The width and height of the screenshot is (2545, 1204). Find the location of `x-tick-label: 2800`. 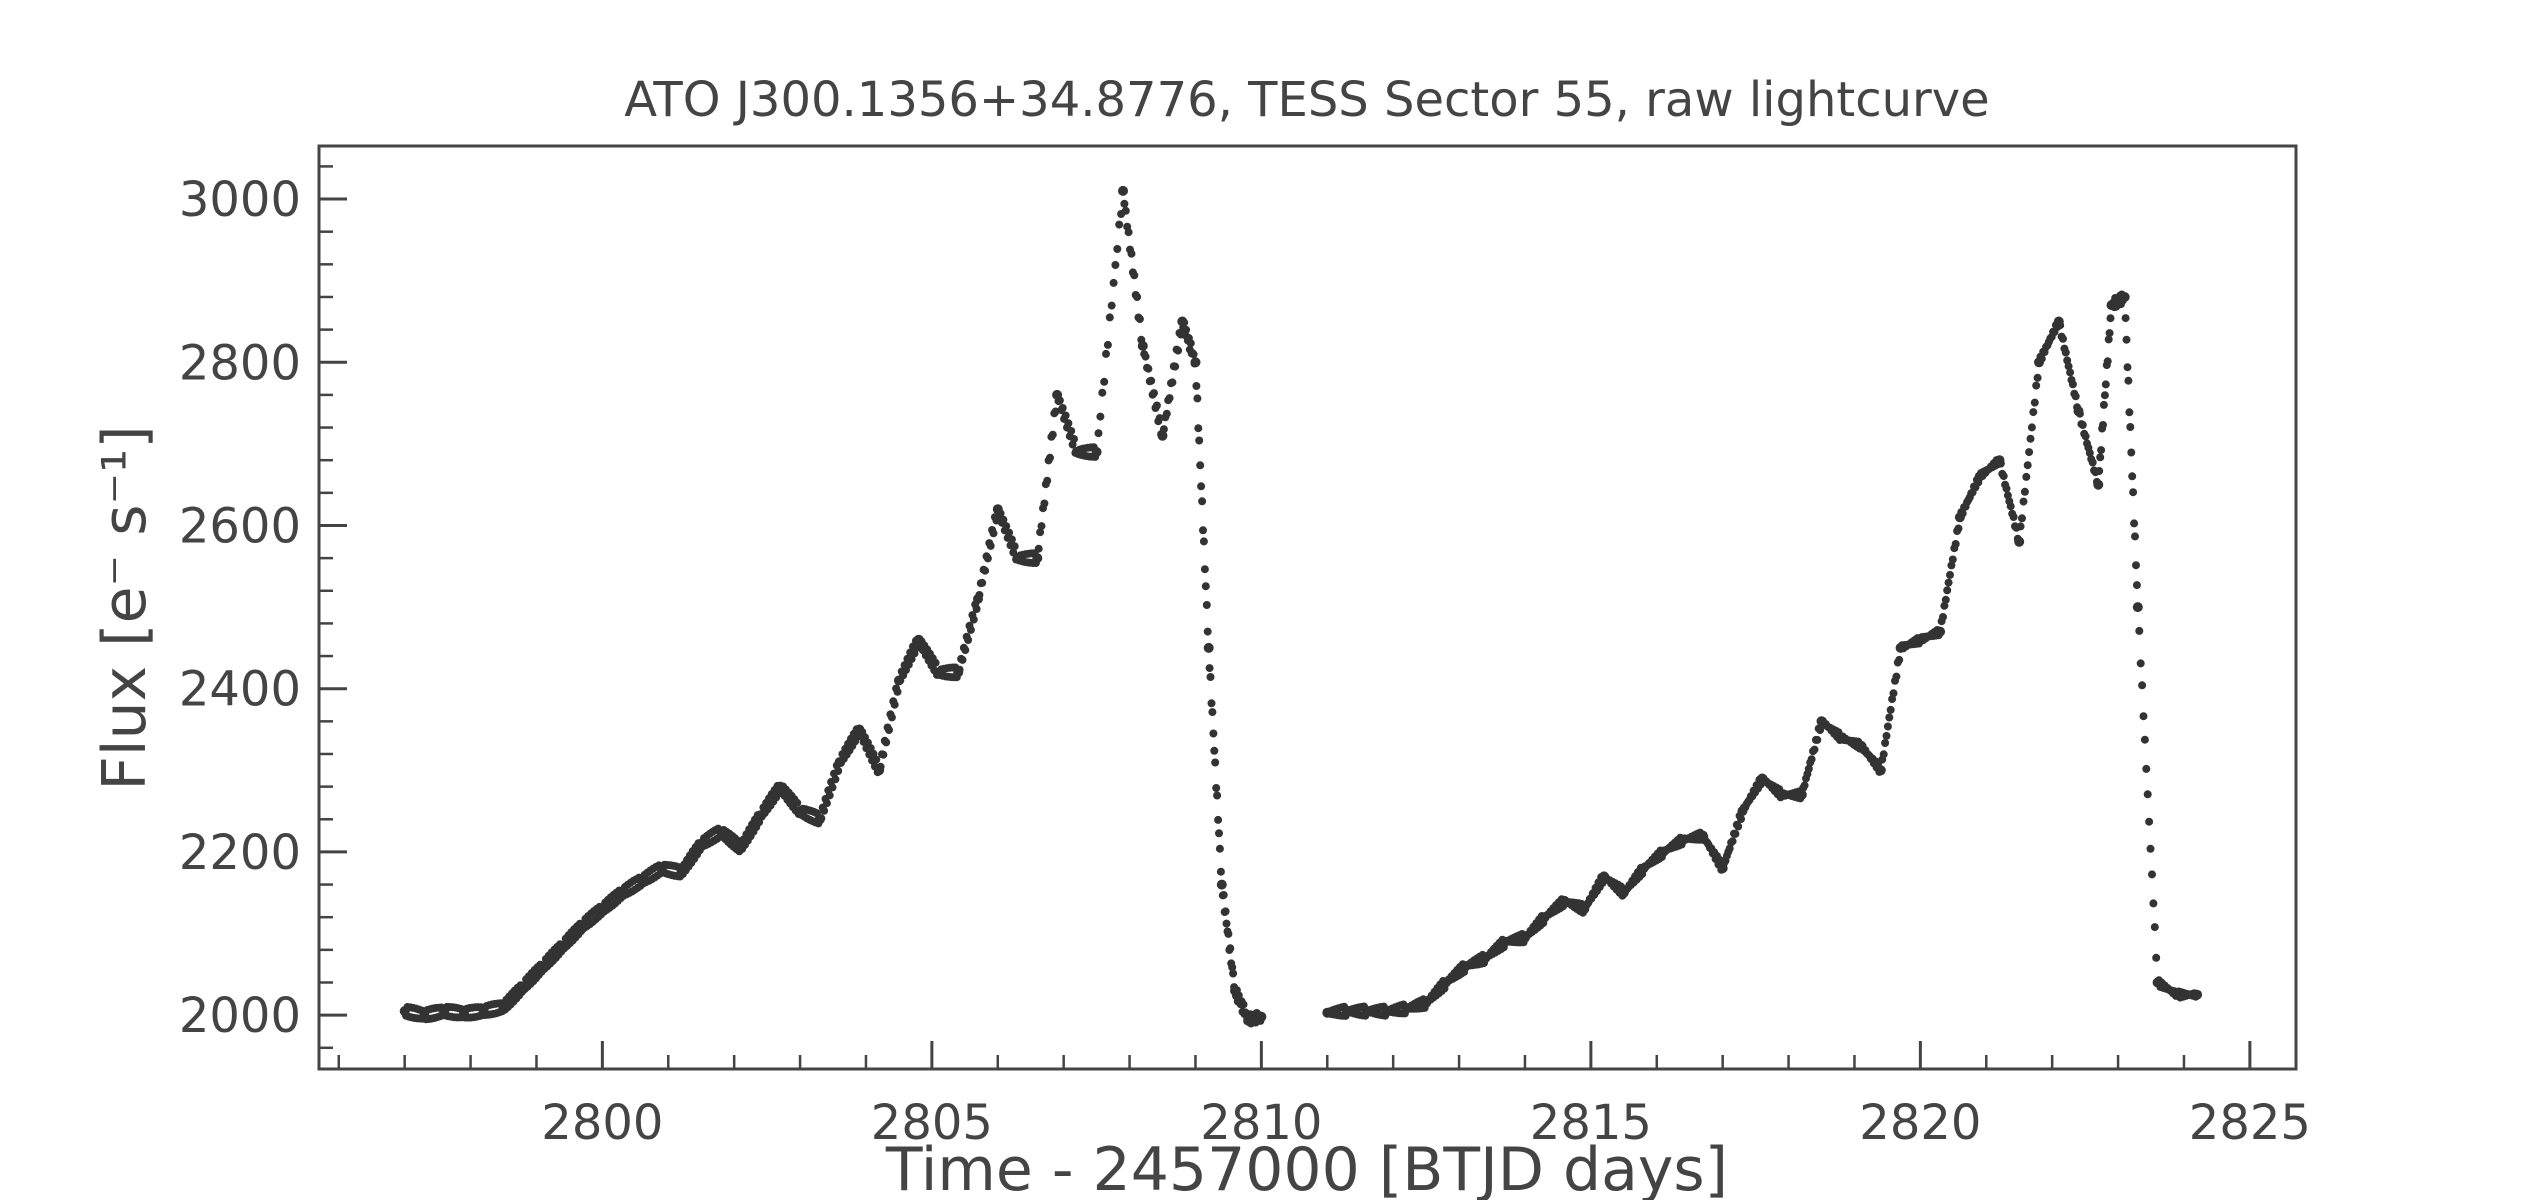

x-tick-label: 2800 is located at coordinates (602, 1123).